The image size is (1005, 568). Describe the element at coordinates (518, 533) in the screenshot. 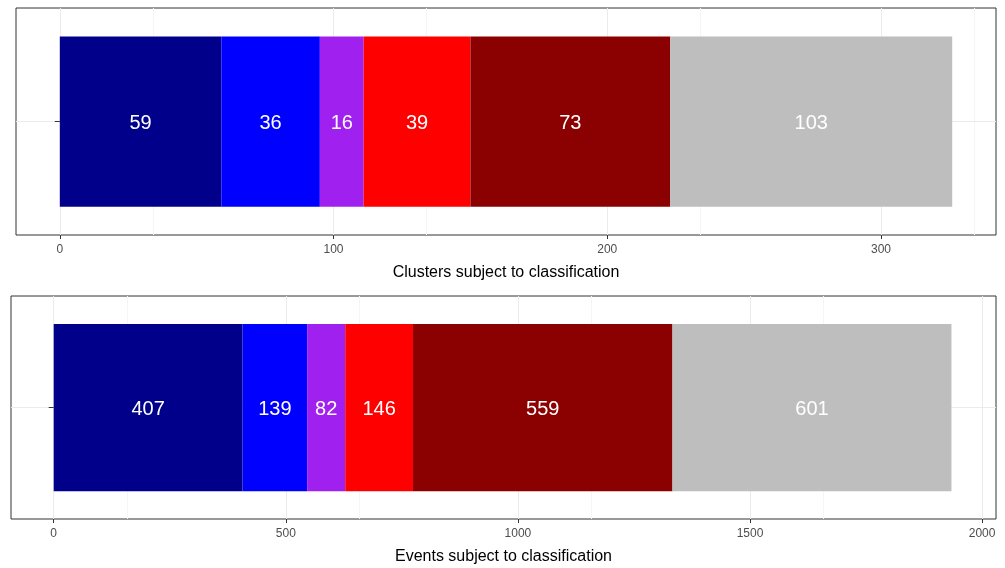

I see `x-tick-label: 1000` at that location.